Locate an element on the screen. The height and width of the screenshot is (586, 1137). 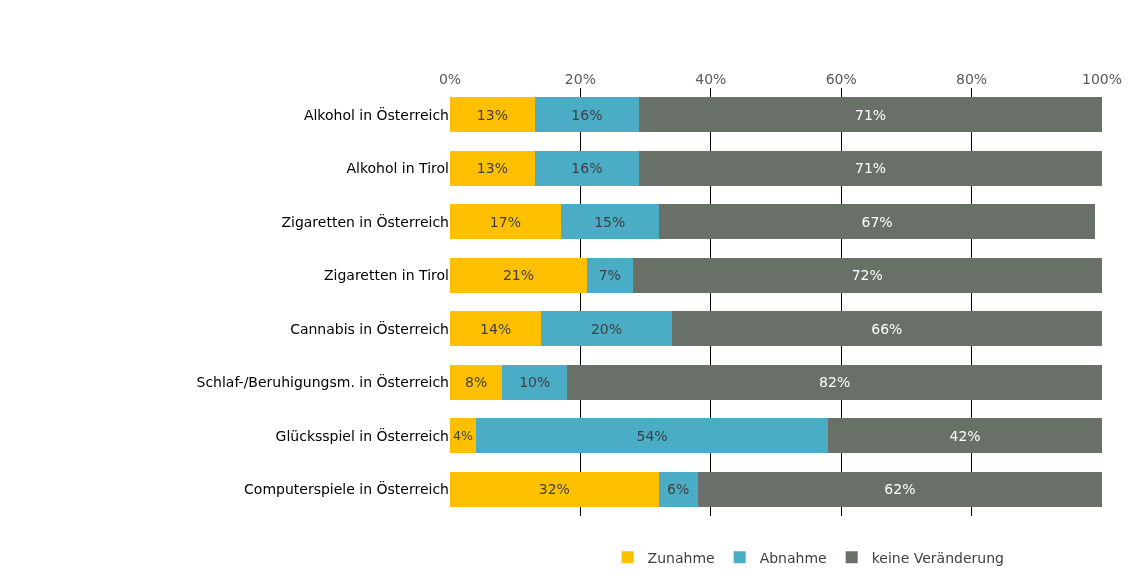
y-tick-label: Computerspiele in Österreich is located at coordinates (346, 489).